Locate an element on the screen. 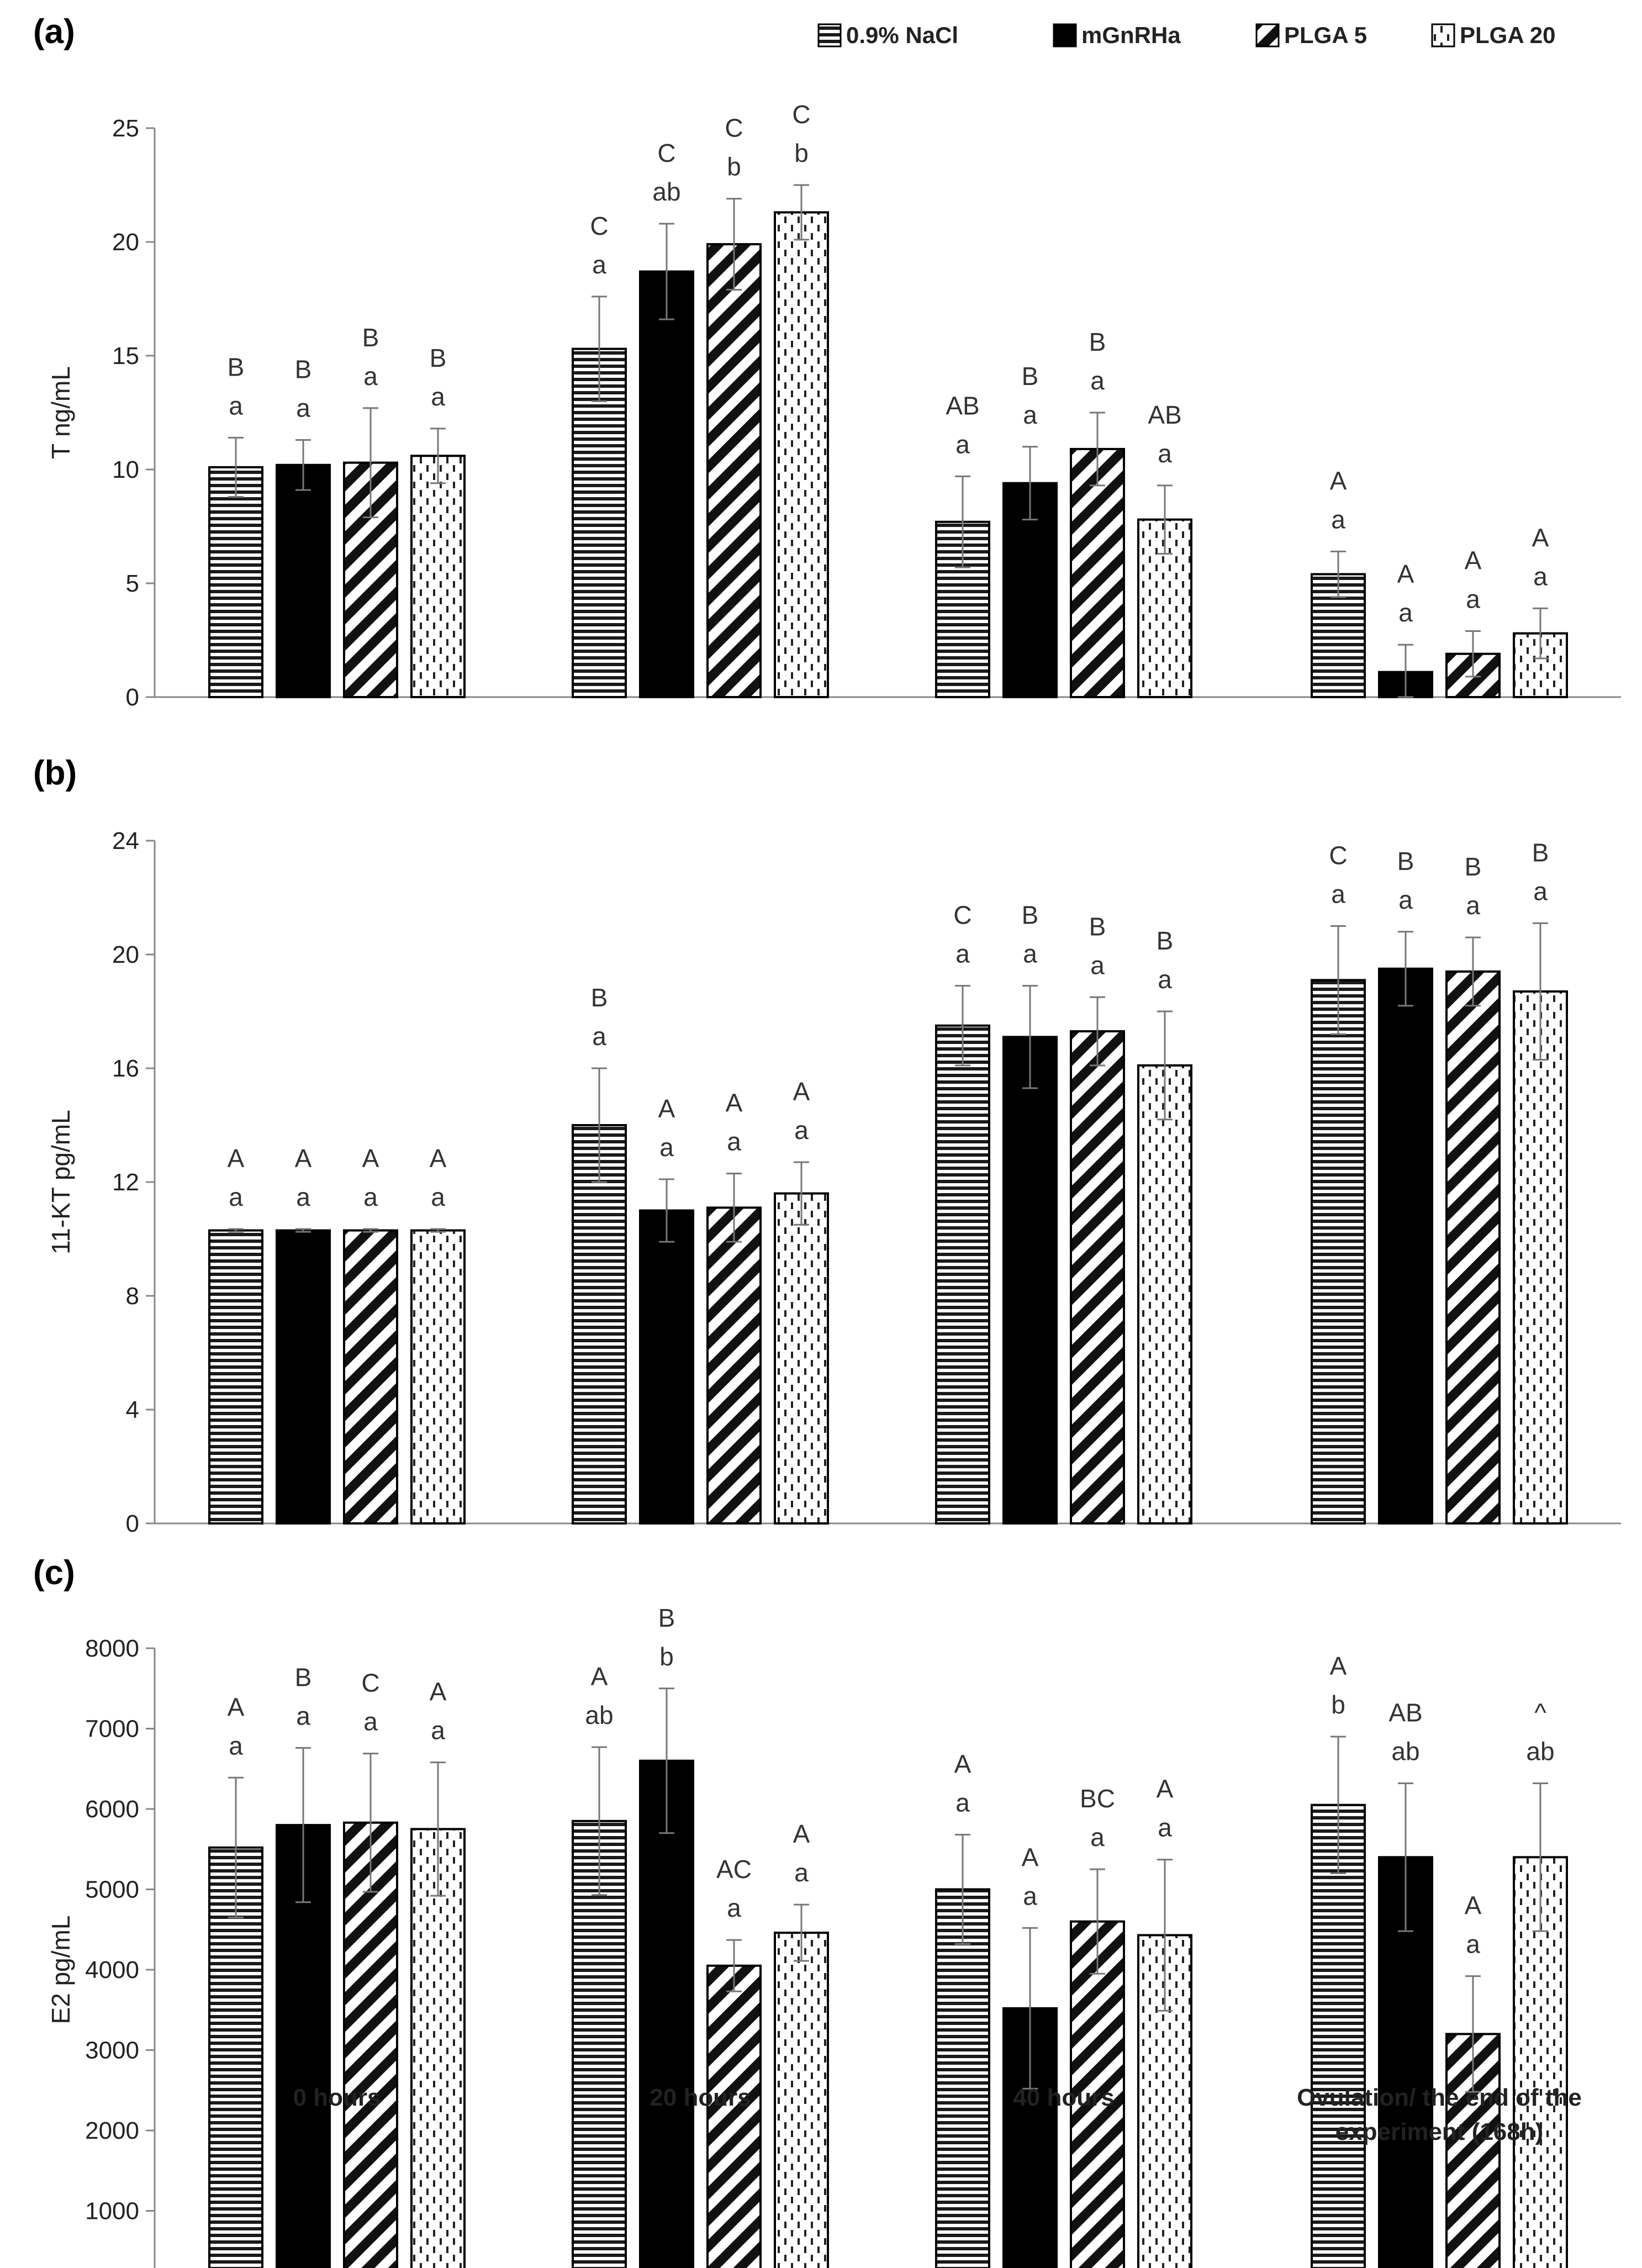 The height and width of the screenshot is (2268, 1642). legend-label-4: PLGA 20 is located at coordinates (1508, 35).